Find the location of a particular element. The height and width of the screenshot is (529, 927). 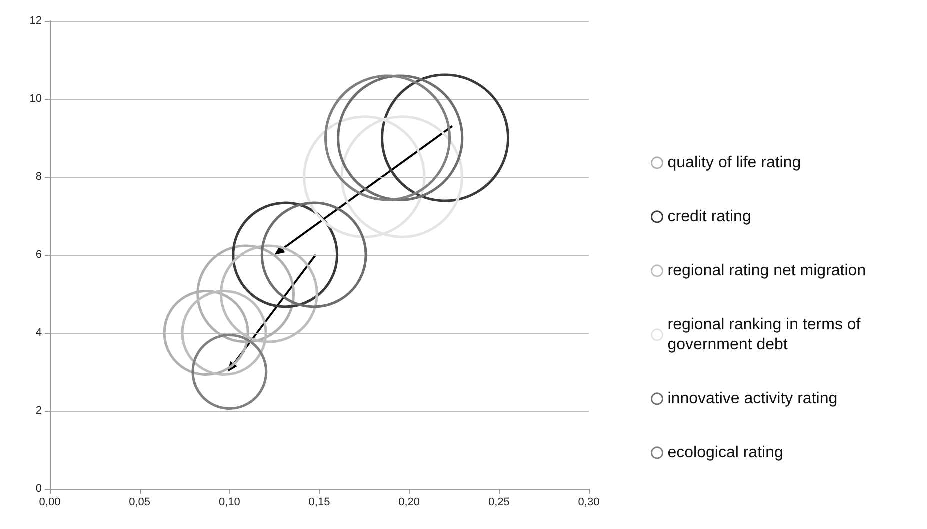

y-tick-label: 10 is located at coordinates (36, 99).